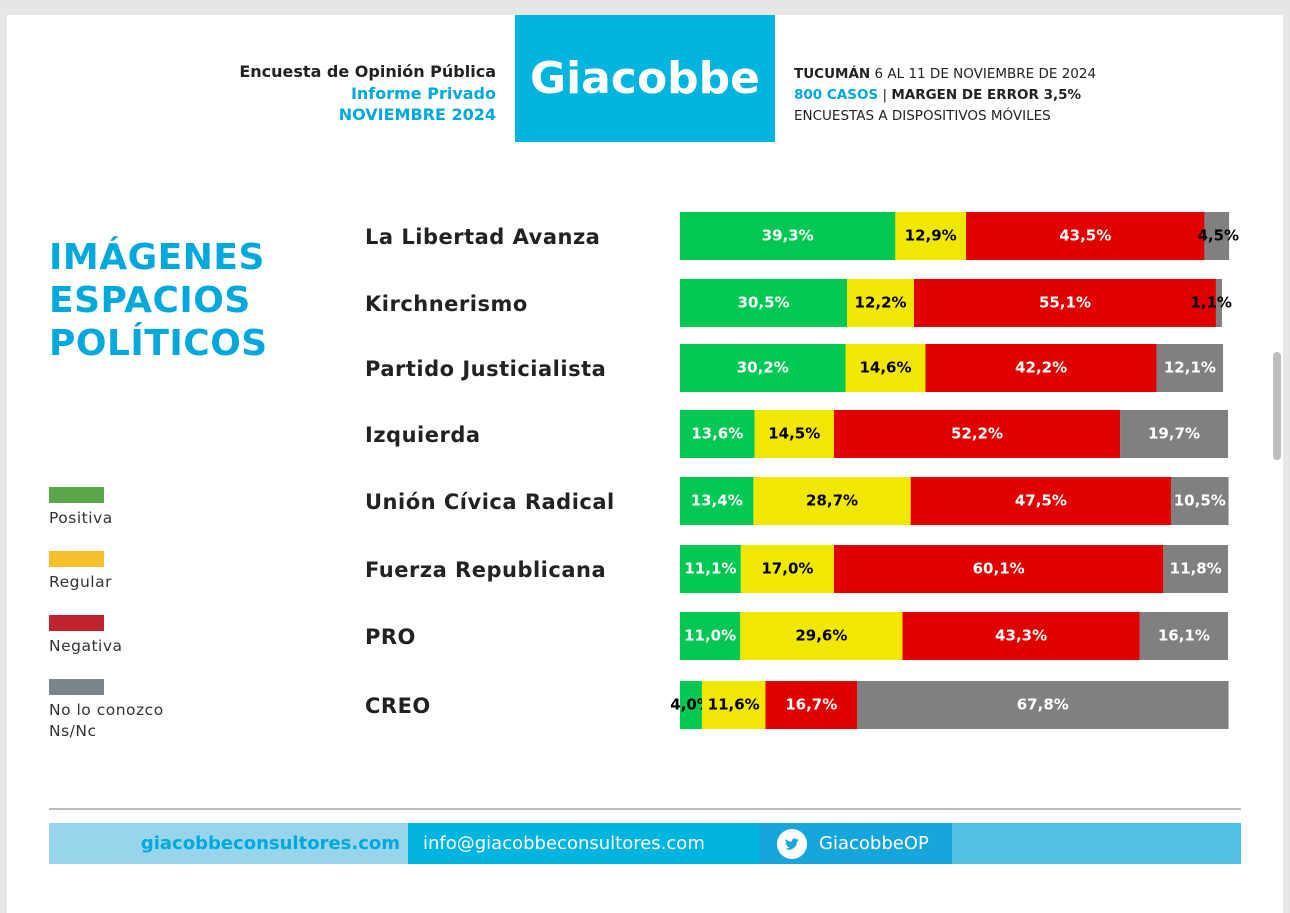 The height and width of the screenshot is (913, 1290). Describe the element at coordinates (158, 300) in the screenshot. I see `chart-title: IMÁGENES ESPACIOS POLÍTICOS` at that location.